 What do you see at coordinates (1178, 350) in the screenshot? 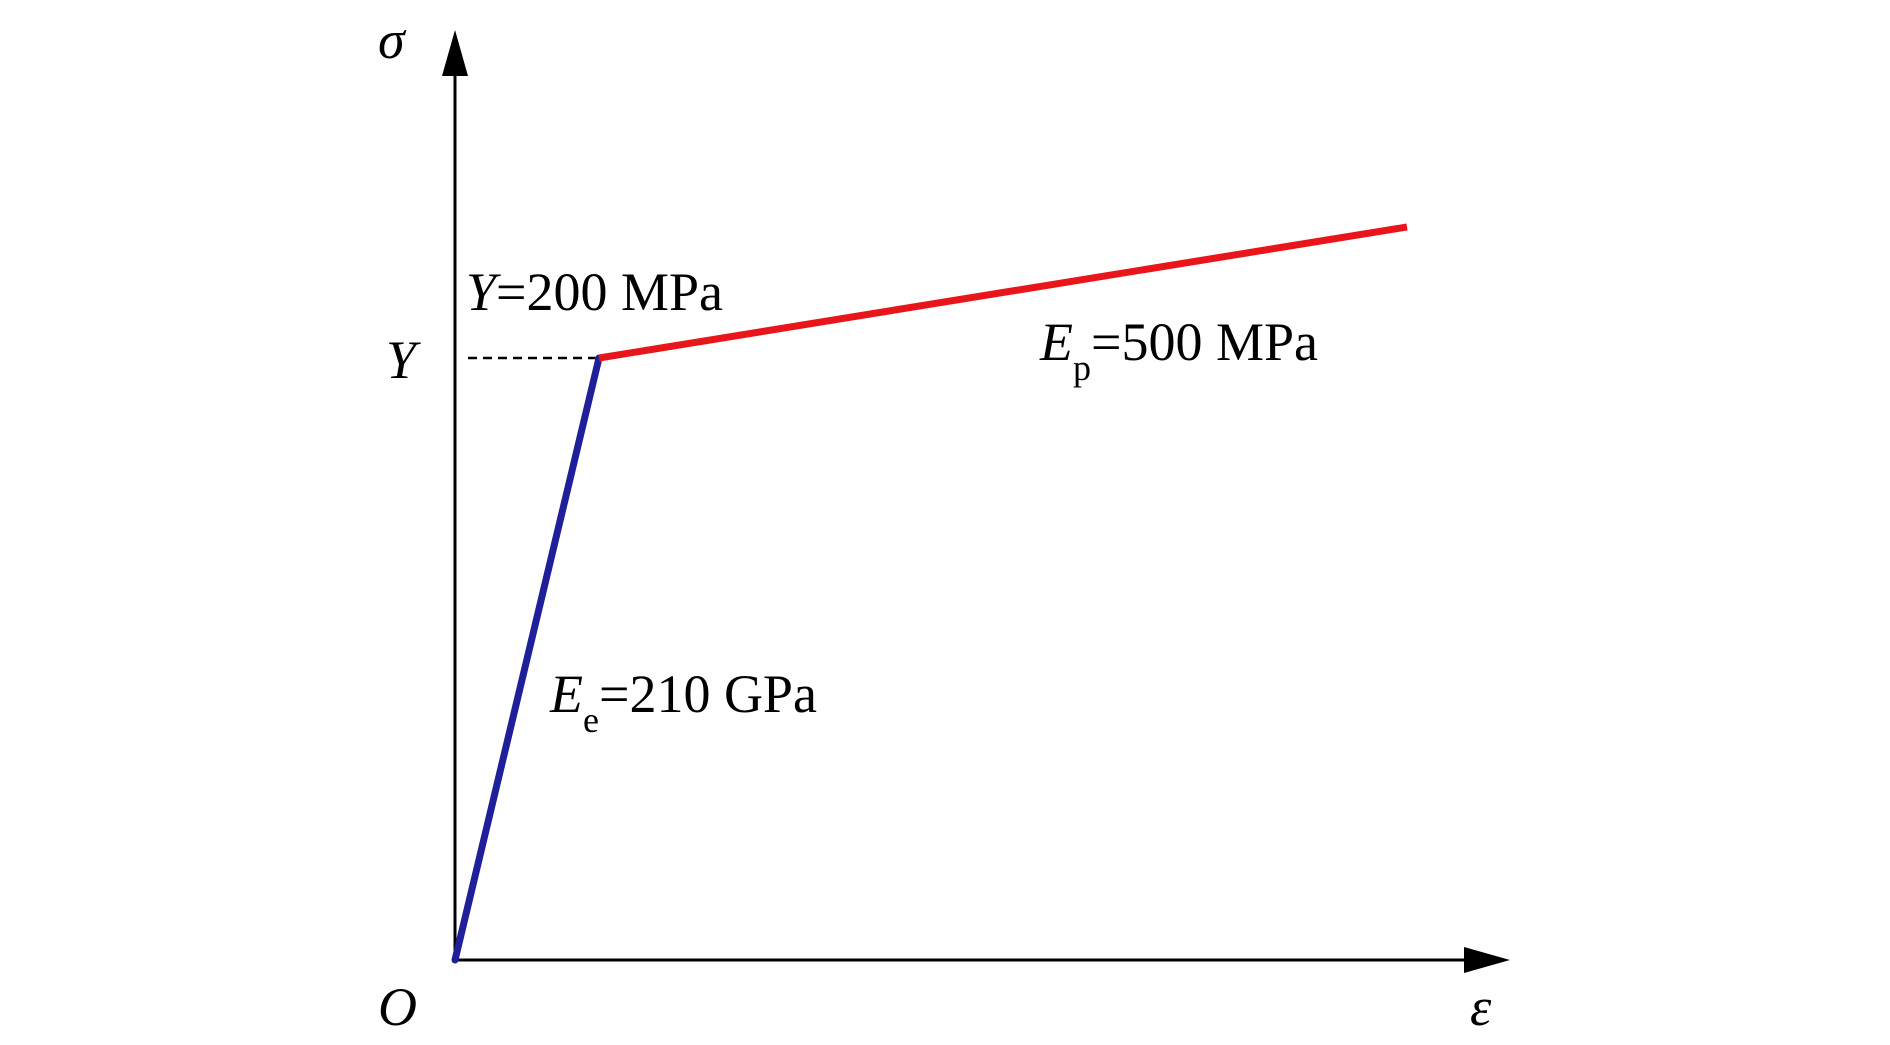
I see `plastic-modulus-annotation: Ep=500 MPa` at bounding box center [1178, 350].